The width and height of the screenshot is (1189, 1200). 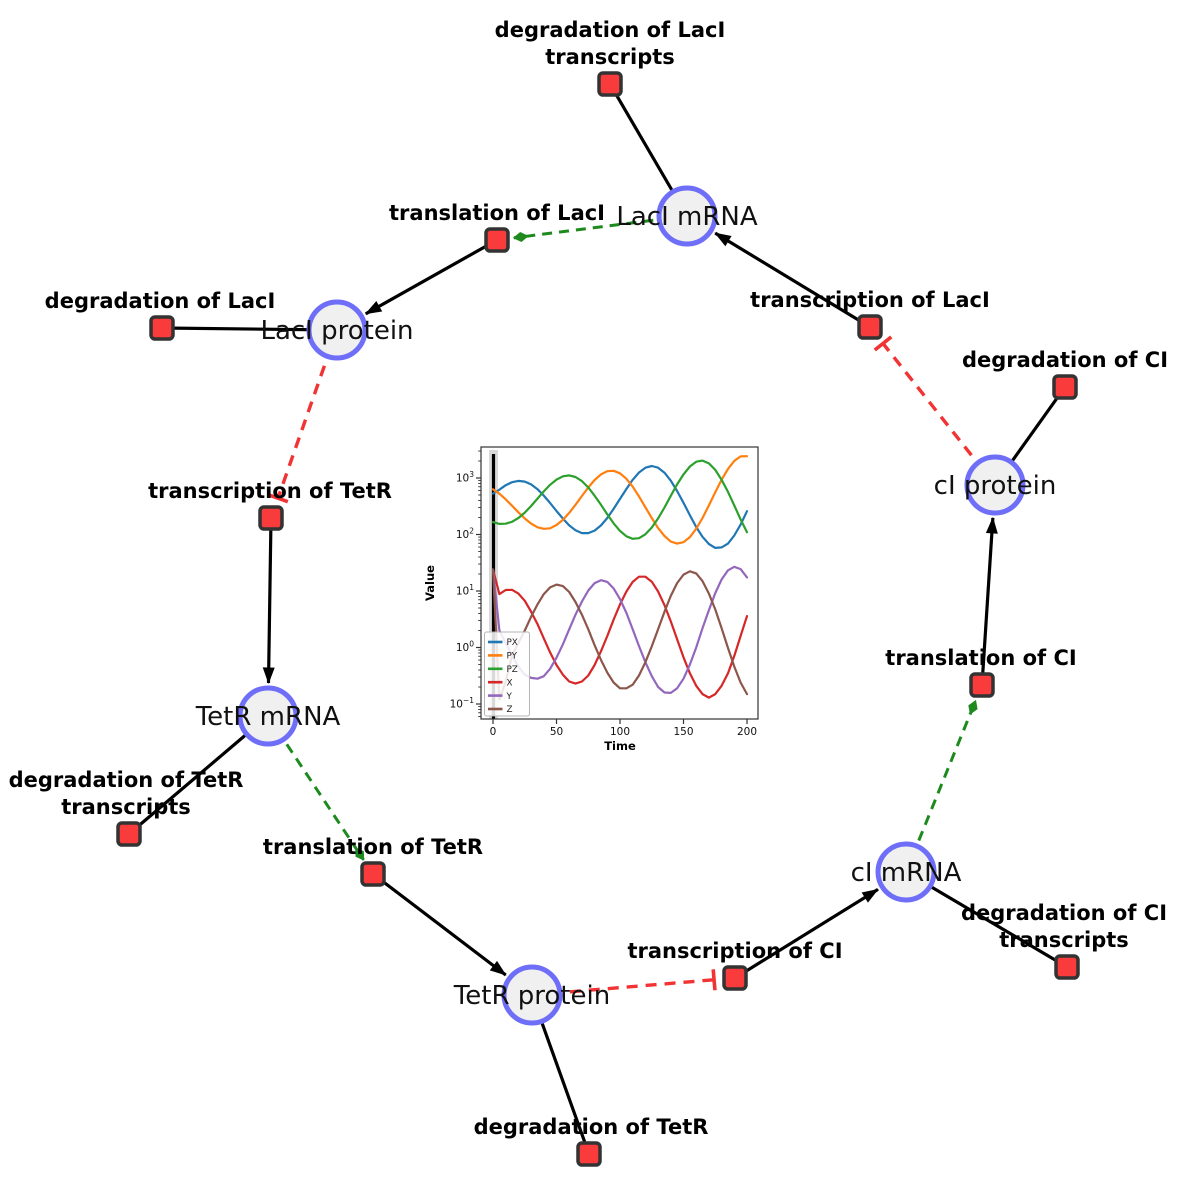 I want to click on species-node-laci_protein, so click(x=337, y=330).